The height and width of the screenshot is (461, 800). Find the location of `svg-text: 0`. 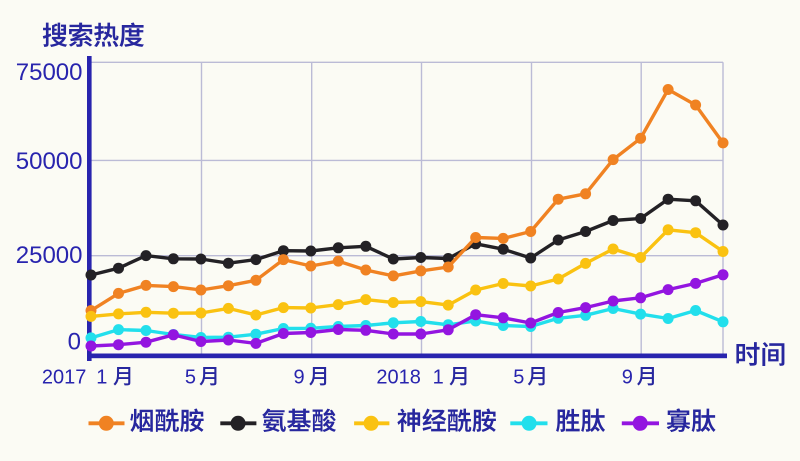

svg-text: 0 is located at coordinates (74, 342).